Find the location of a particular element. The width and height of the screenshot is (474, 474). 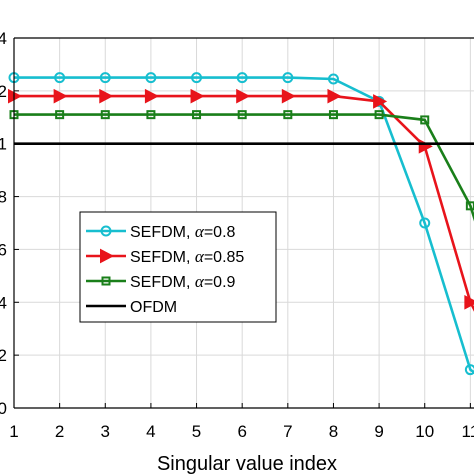

legend-label-value: =0.8 is located at coordinates (220, 232).